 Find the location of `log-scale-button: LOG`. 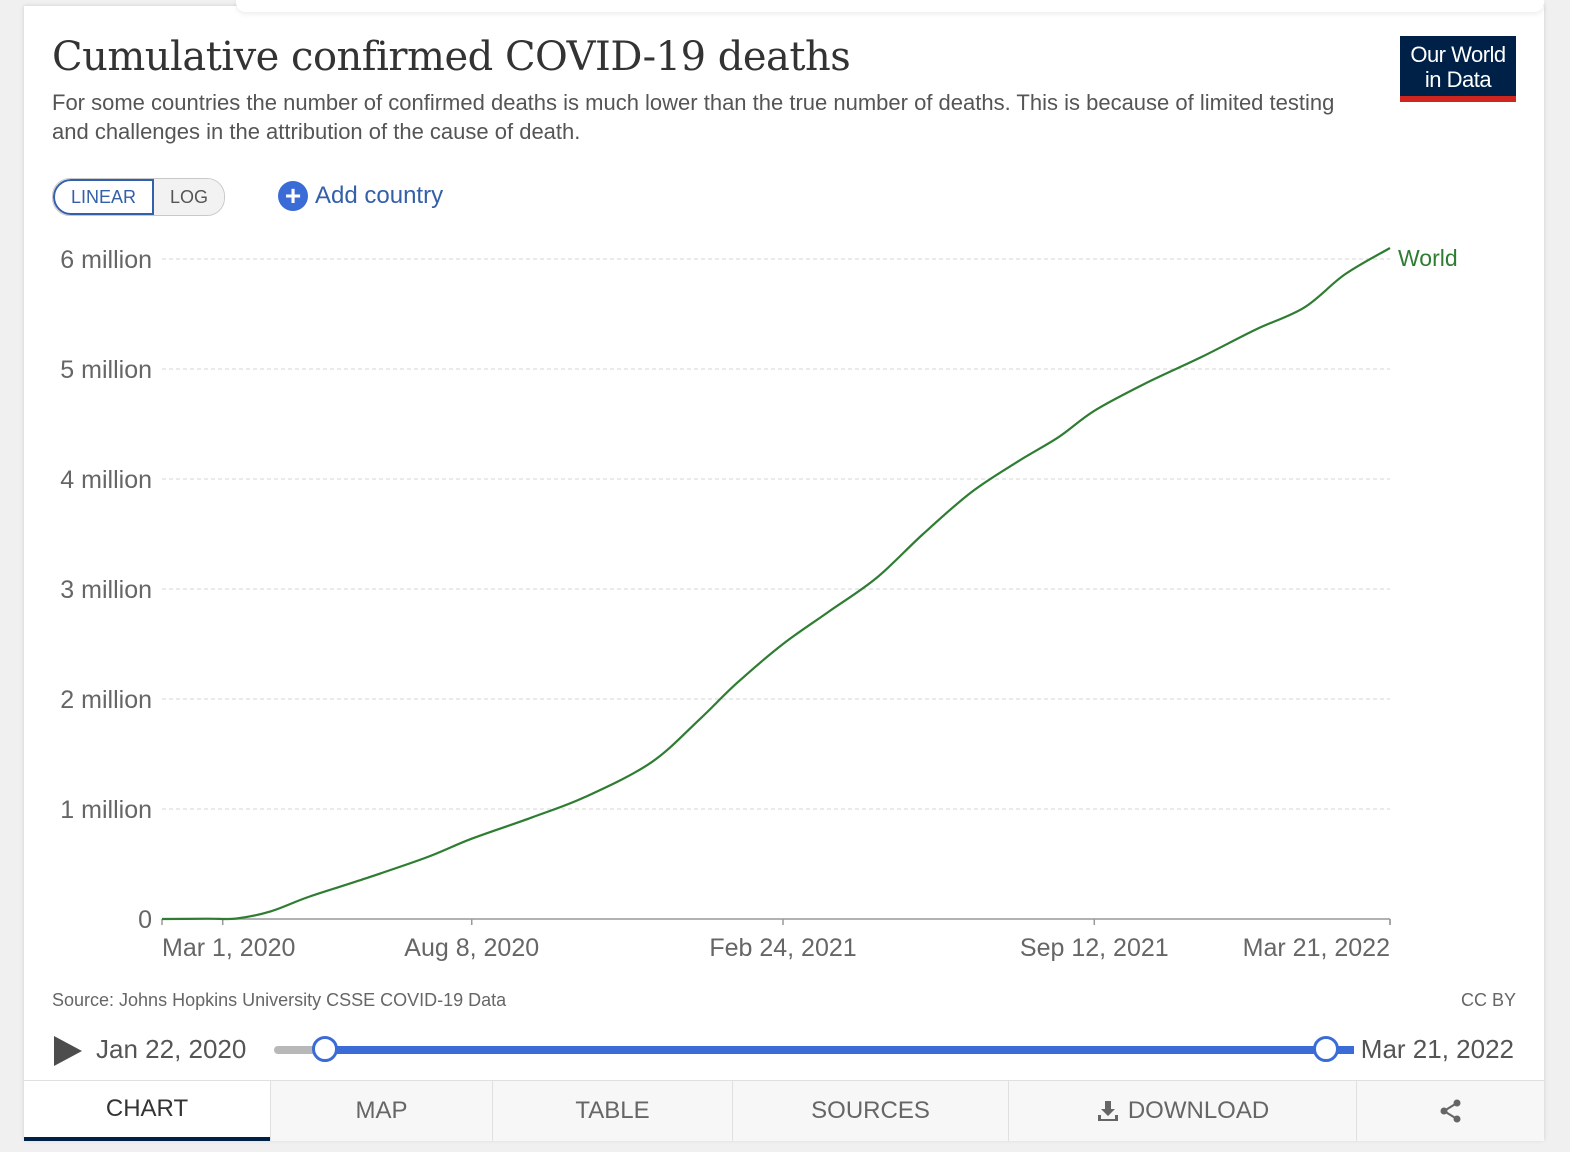

log-scale-button: LOG is located at coordinates (189, 197).